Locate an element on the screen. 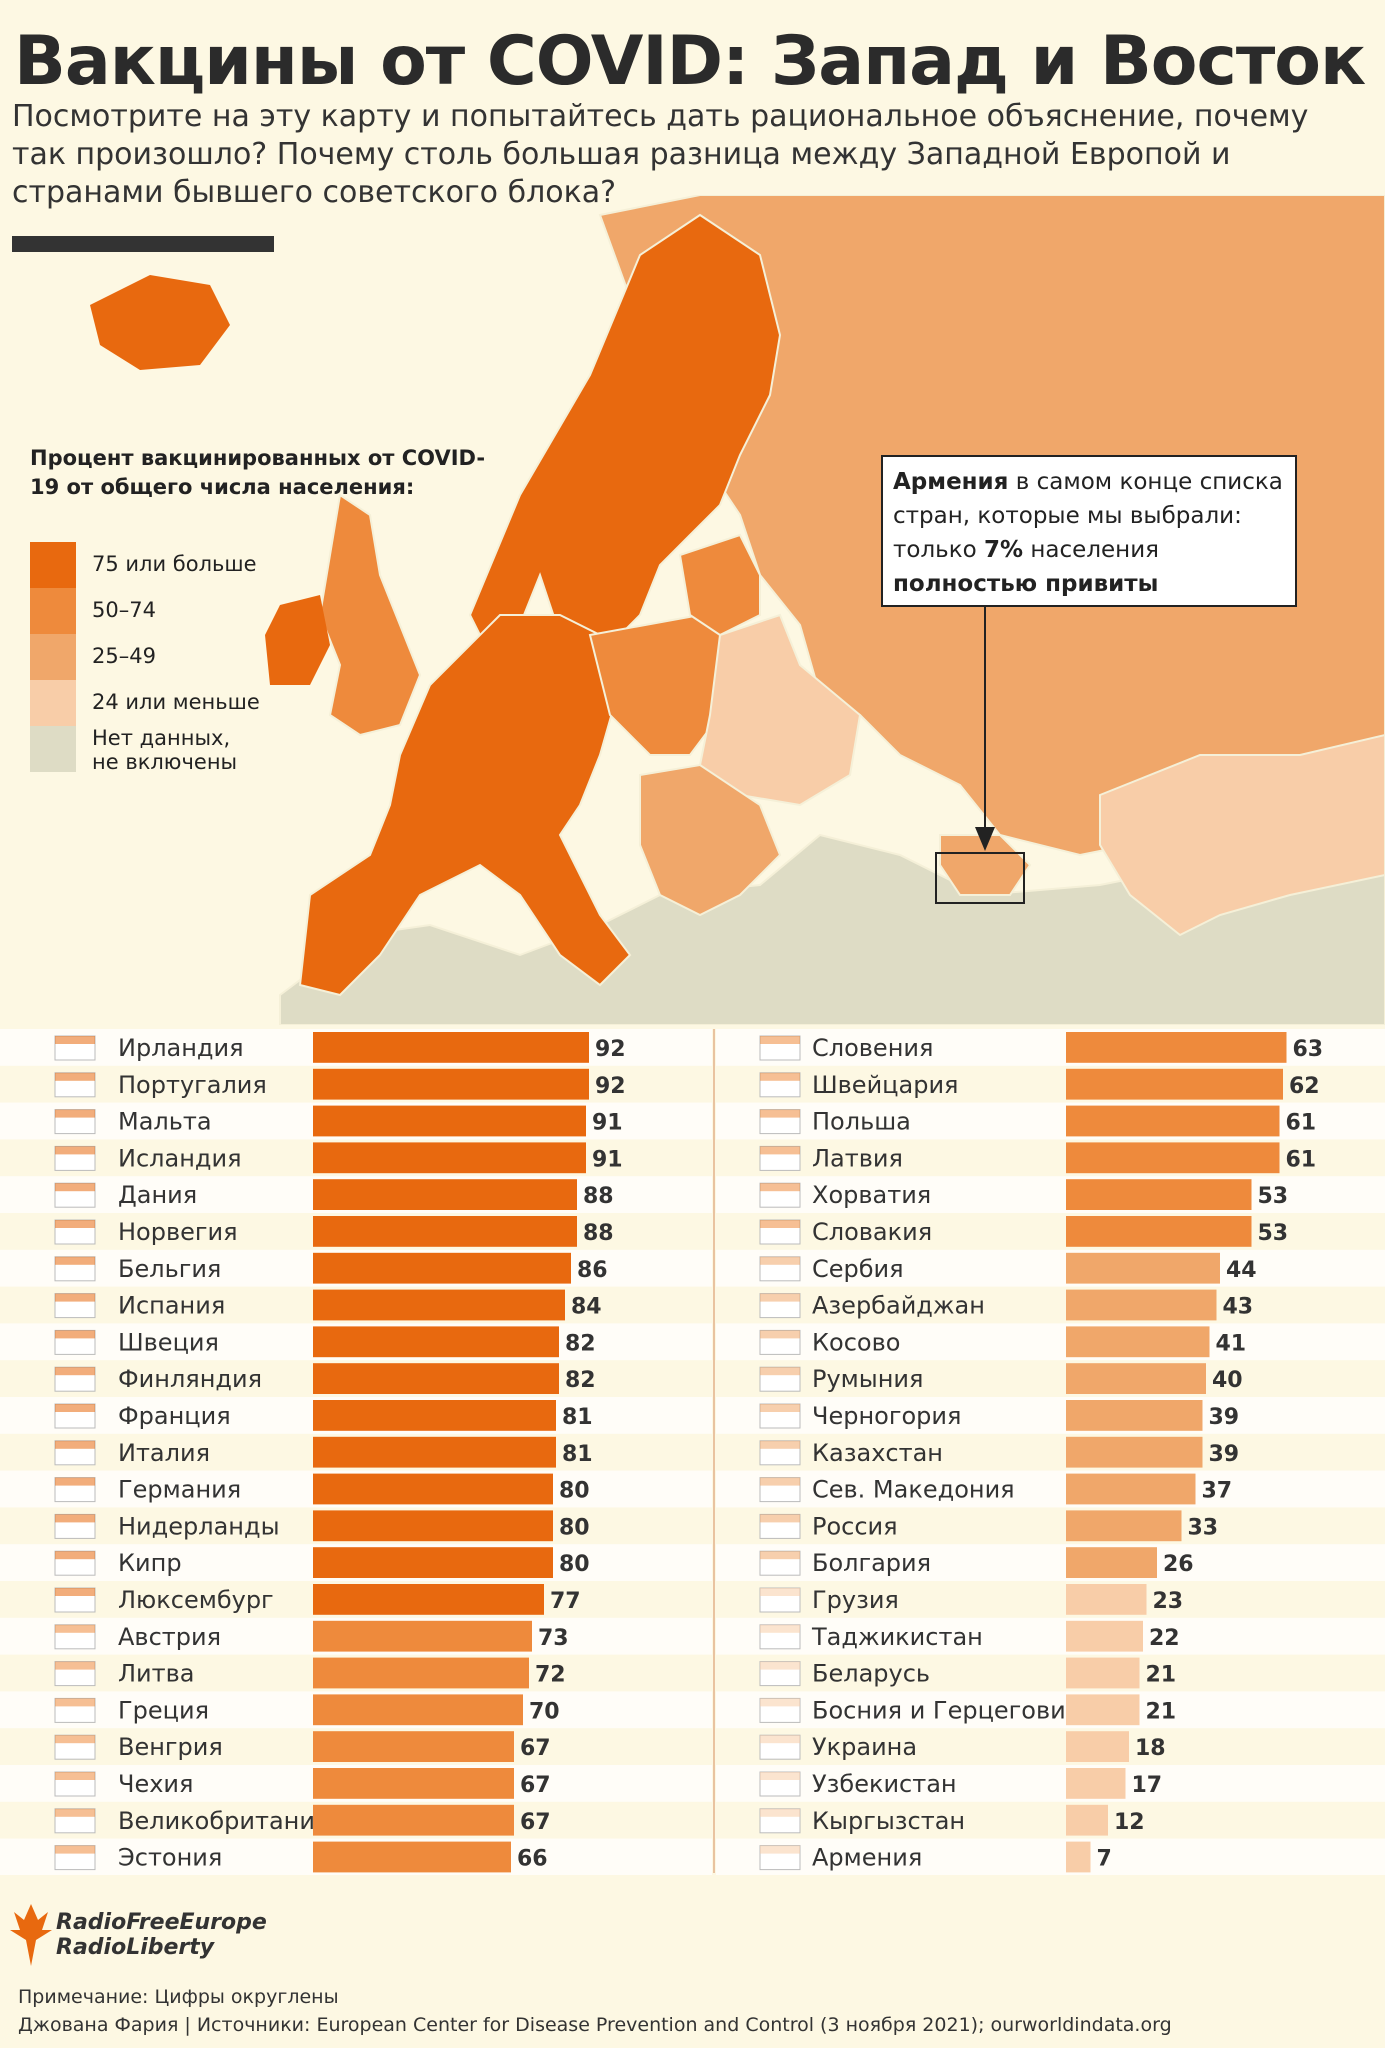  country-label: Венгрия is located at coordinates (170, 1747).